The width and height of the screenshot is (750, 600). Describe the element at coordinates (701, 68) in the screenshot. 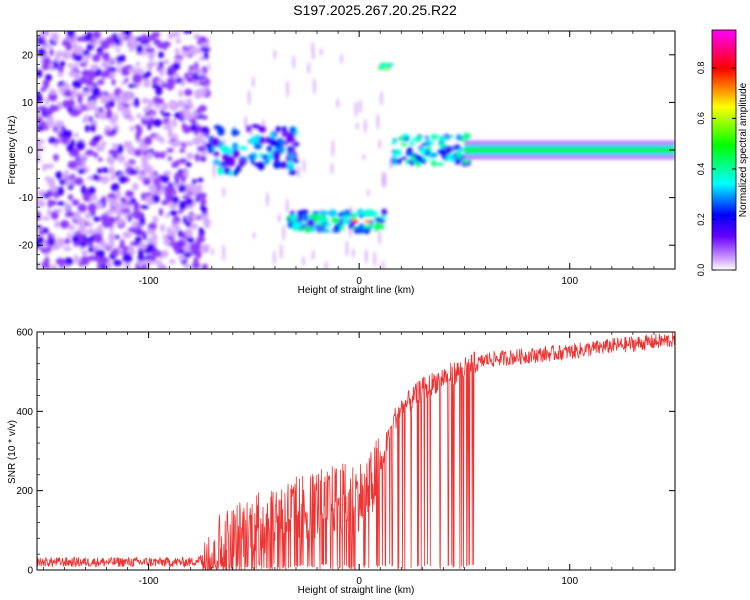

I see `colorbar-tick-label: 0.8` at that location.